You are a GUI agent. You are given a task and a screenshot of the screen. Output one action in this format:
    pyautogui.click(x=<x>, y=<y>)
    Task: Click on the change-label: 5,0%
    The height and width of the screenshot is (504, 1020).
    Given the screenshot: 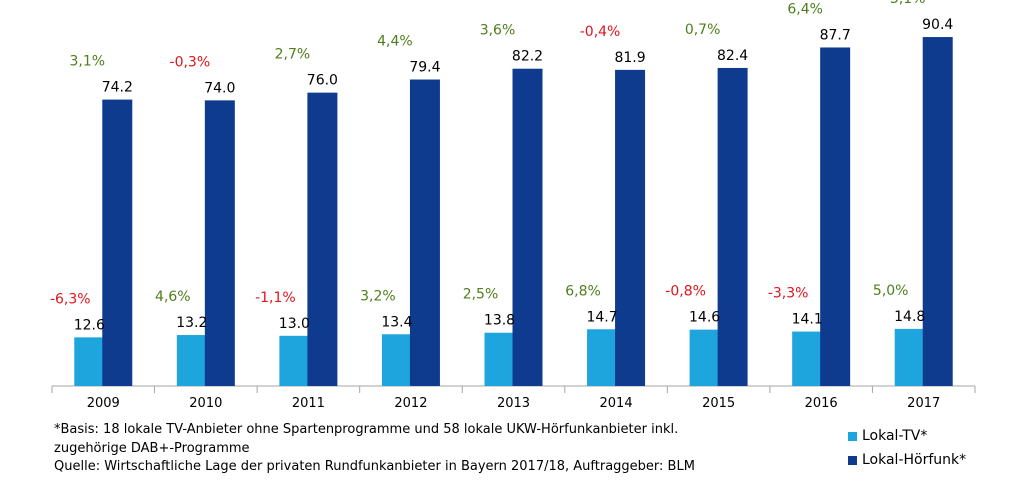 What is the action you would take?
    pyautogui.click(x=891, y=291)
    